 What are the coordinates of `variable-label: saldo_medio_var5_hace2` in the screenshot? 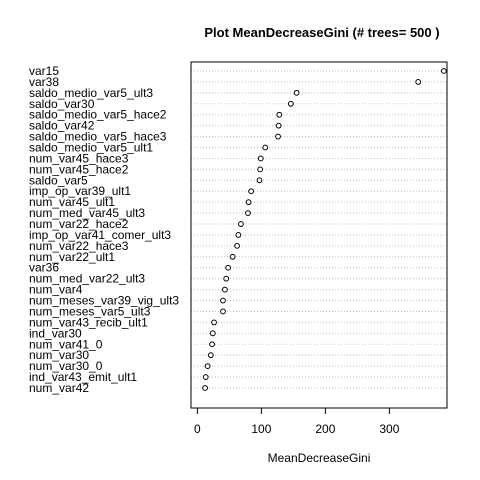 It's located at (98, 115).